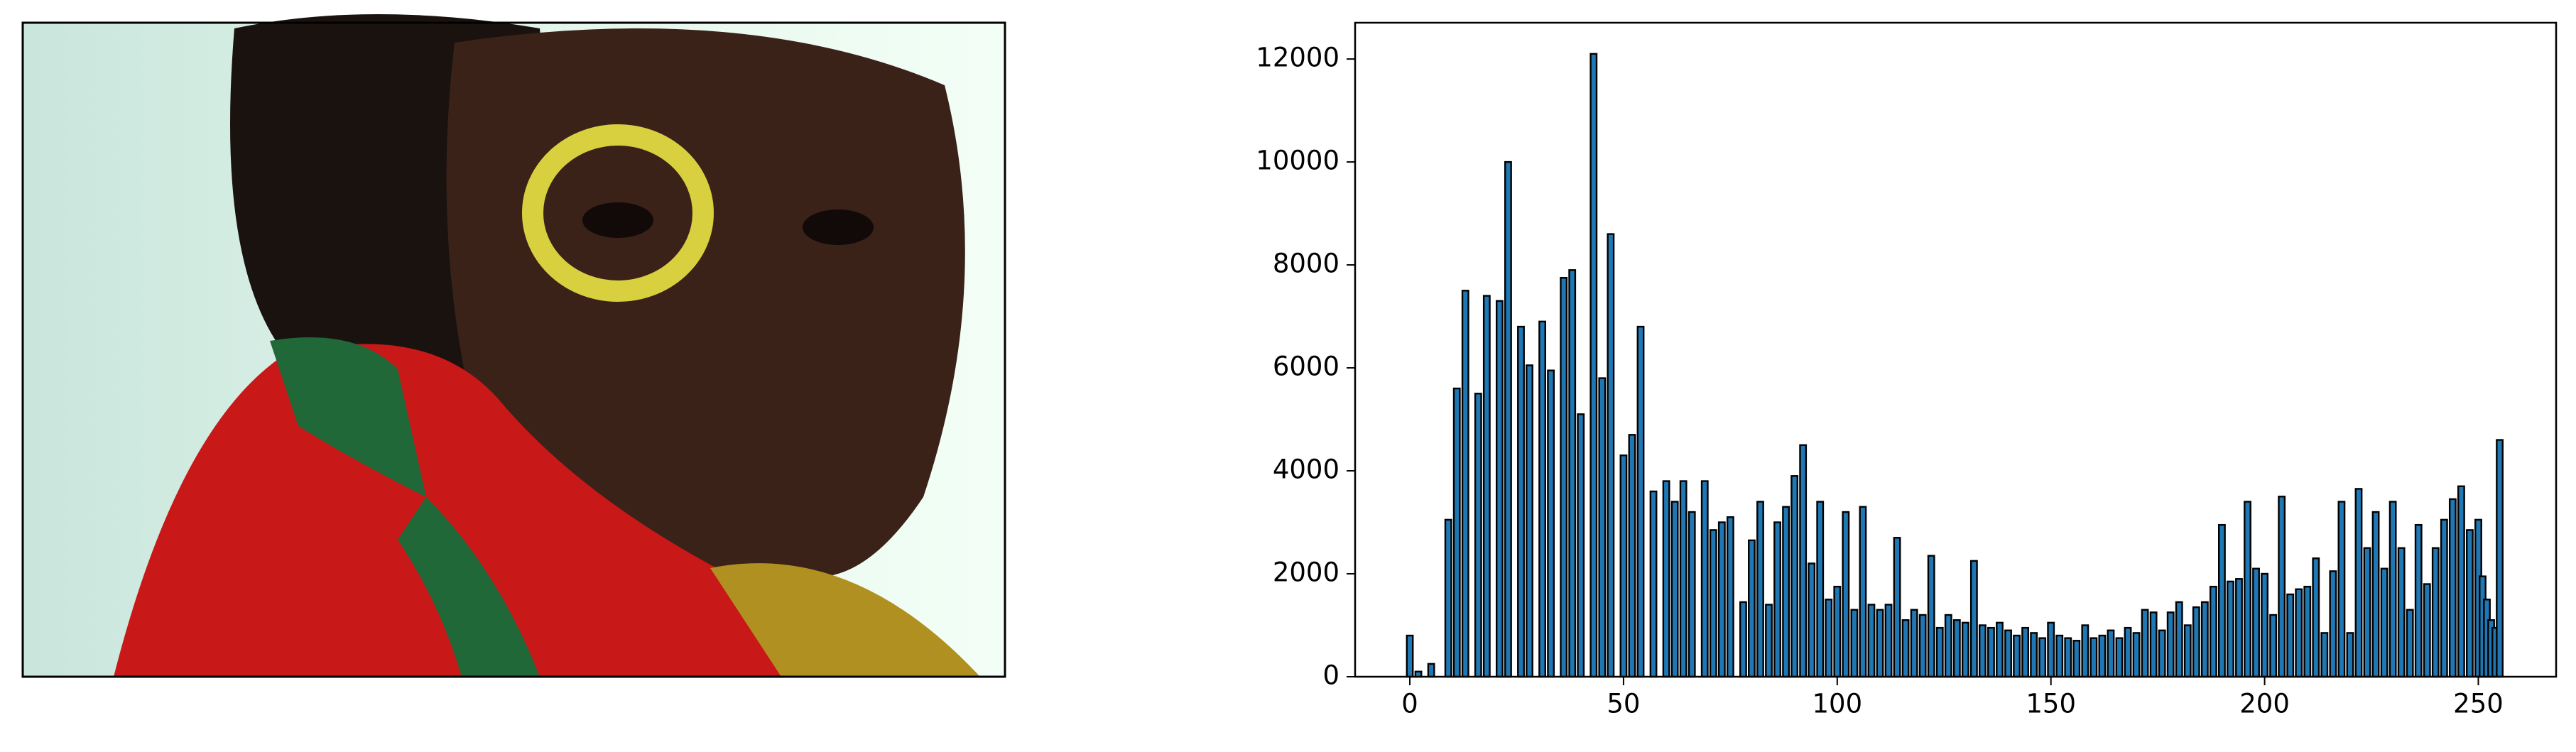 This screenshot has width=2576, height=752. What do you see at coordinates (2479, 704) in the screenshot?
I see `x-tick-label: 250` at bounding box center [2479, 704].